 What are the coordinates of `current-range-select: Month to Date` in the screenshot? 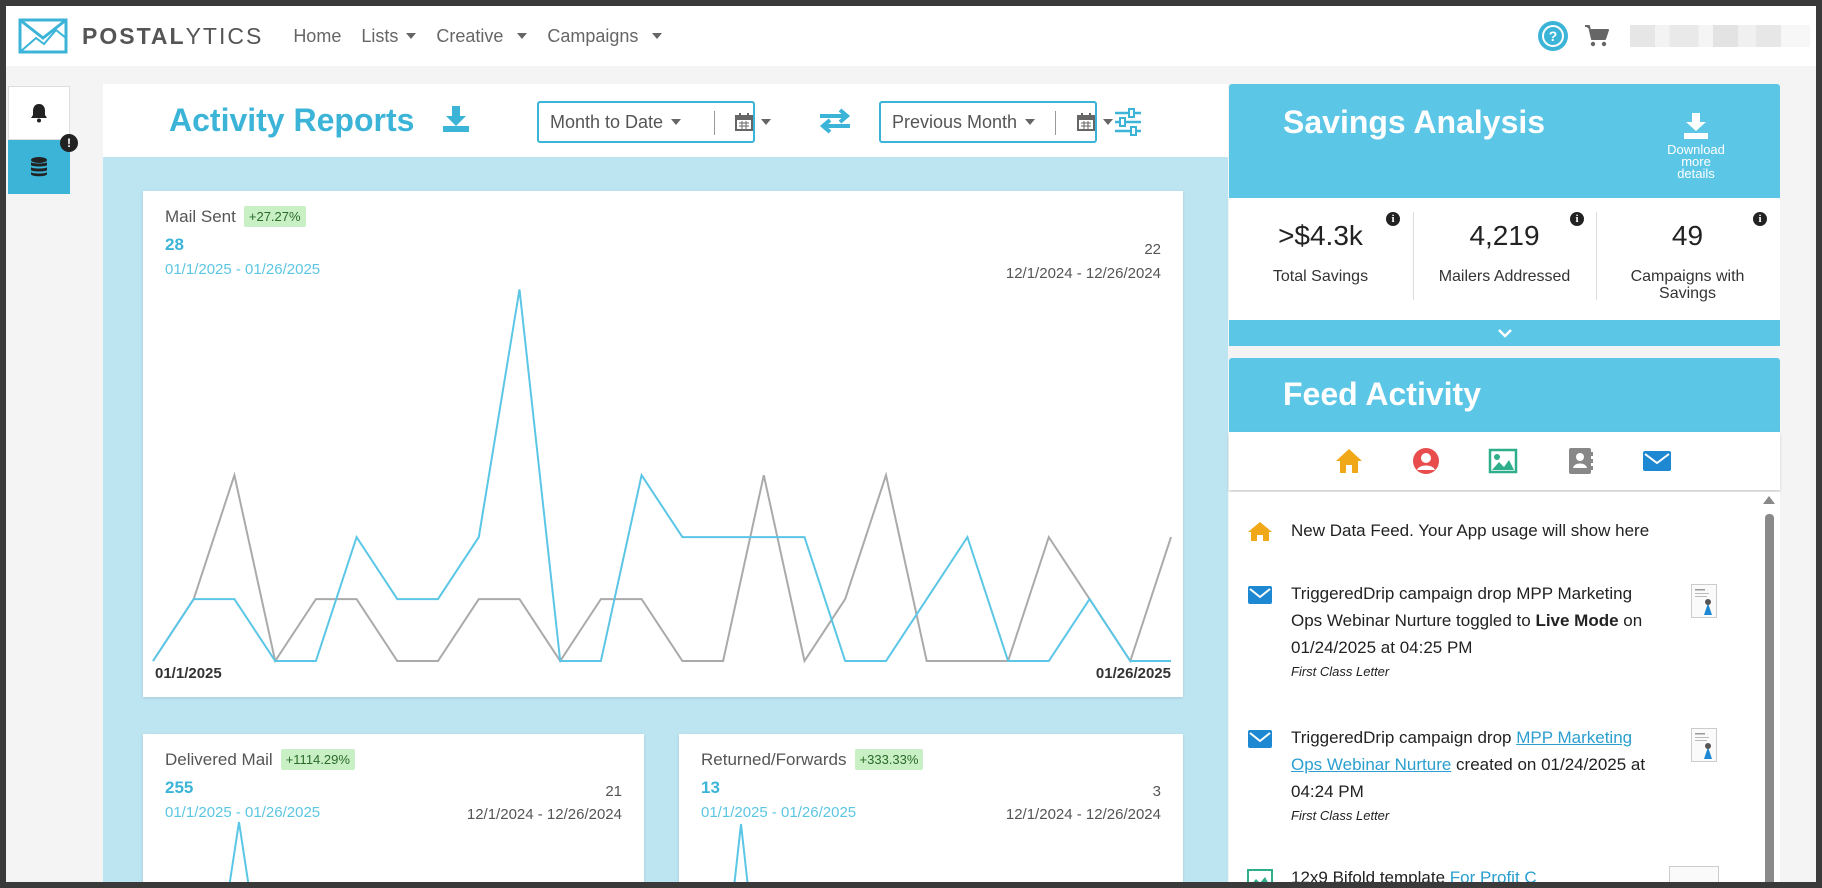 It's located at (654, 122).